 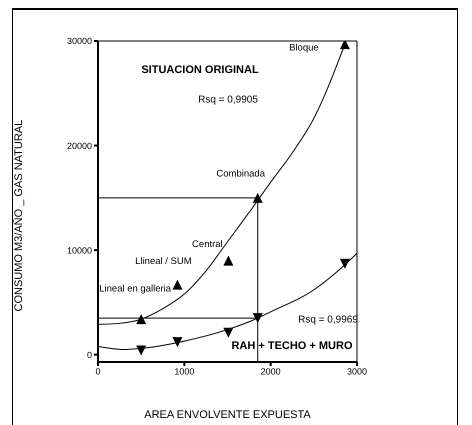 I want to click on x-axis-title: AREA ENVOLVENTE EXPUESTA, so click(x=228, y=415).